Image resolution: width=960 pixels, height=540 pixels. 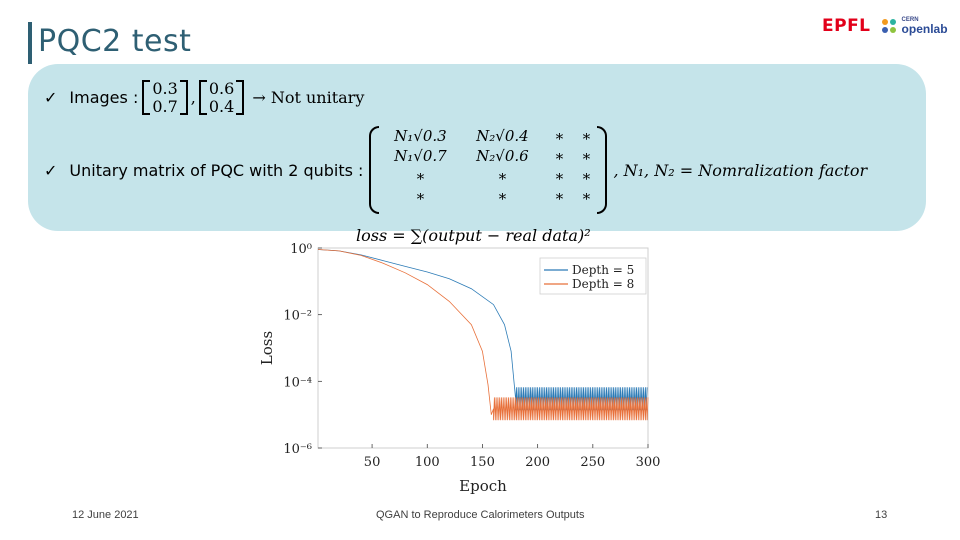 I want to click on page-title: PQC2 test, so click(x=115, y=41).